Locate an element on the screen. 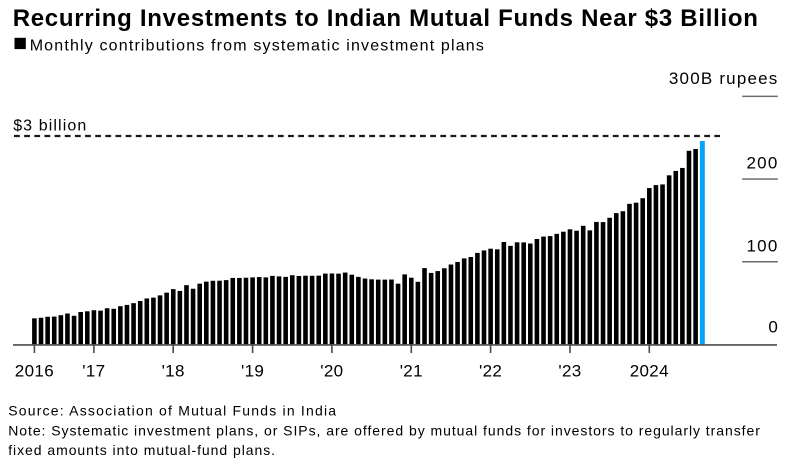 The image size is (787, 463). svg-text: 2024 is located at coordinates (649, 370).